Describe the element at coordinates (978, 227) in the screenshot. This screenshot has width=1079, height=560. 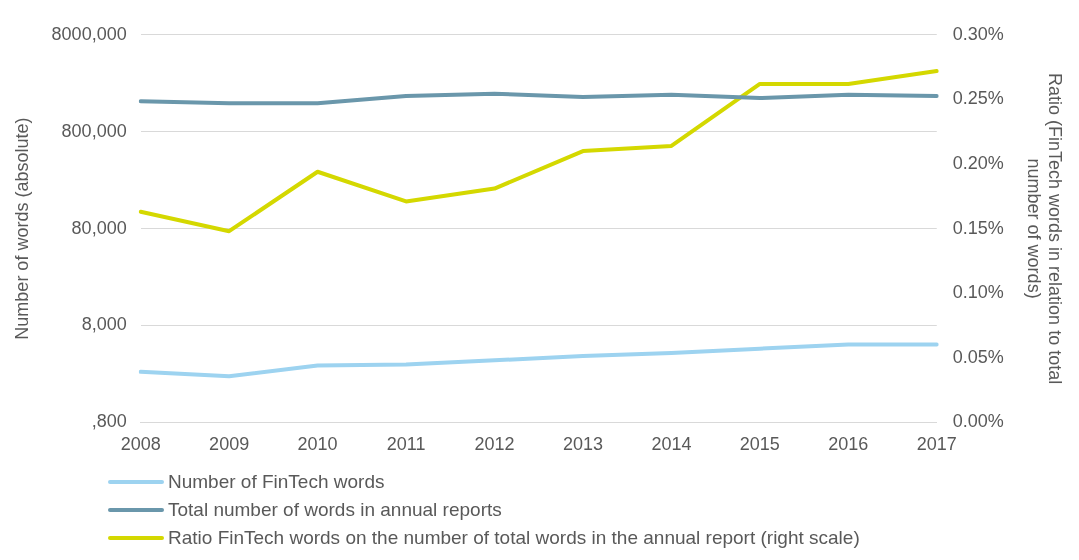
I see `y2-tick-label: 0.15%` at that location.